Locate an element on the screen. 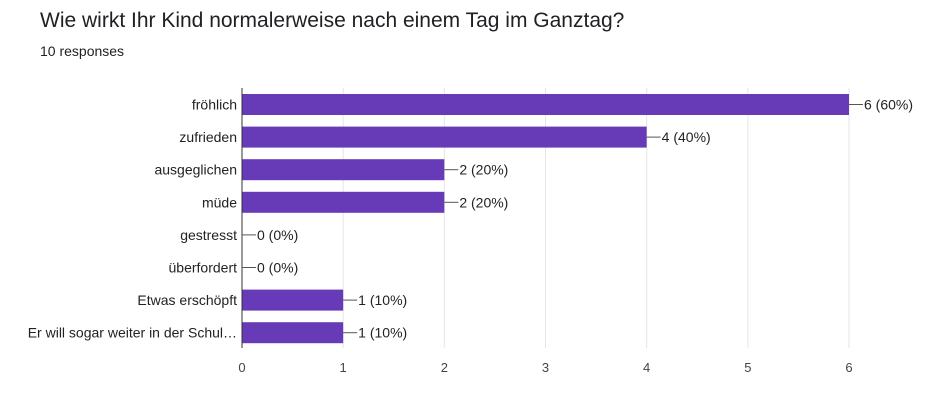  x-tick-label: 4 is located at coordinates (646, 367).